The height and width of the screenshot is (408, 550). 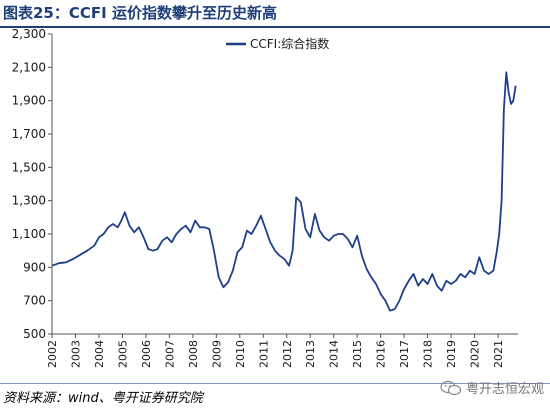 What do you see at coordinates (287, 354) in the screenshot?
I see `x-tick-label: 2012` at bounding box center [287, 354].